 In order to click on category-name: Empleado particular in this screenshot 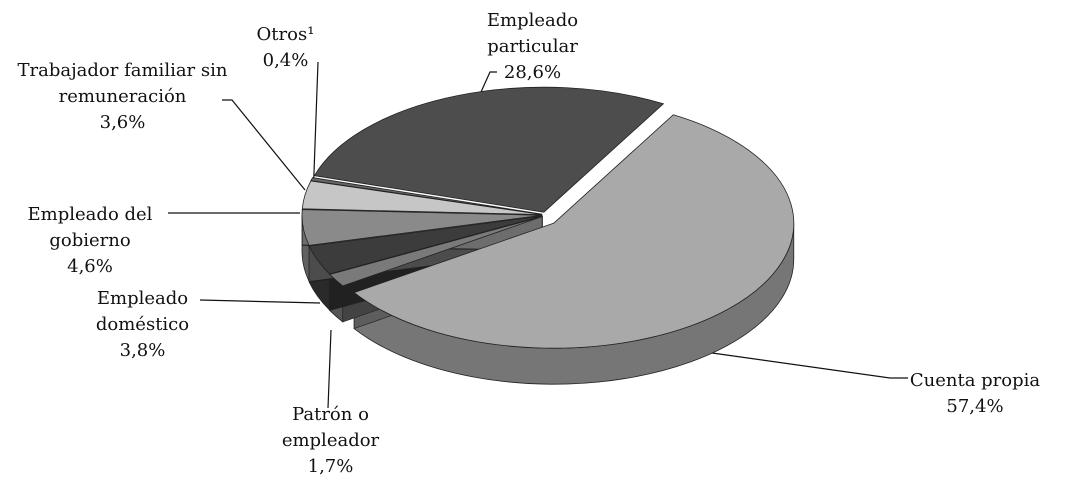, I will do `click(532, 33)`.